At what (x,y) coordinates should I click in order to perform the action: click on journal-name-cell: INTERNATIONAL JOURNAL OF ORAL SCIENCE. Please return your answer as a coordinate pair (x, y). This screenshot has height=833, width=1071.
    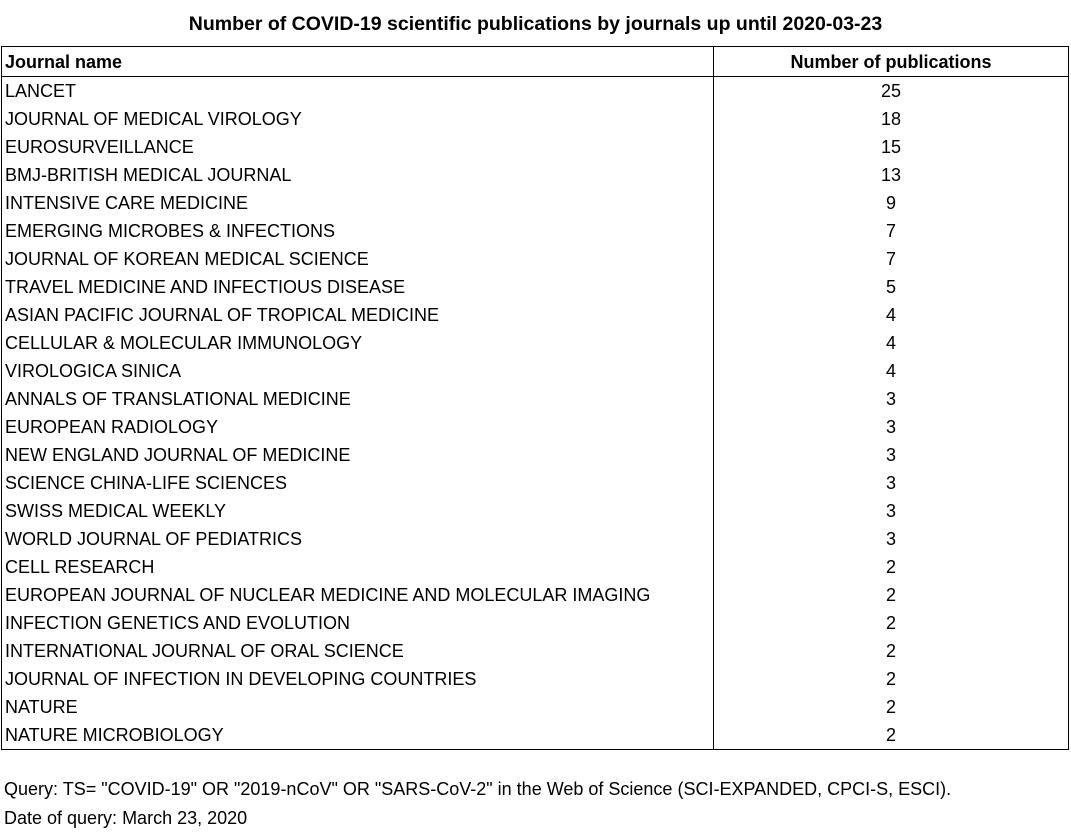
    Looking at the image, I should click on (357, 651).